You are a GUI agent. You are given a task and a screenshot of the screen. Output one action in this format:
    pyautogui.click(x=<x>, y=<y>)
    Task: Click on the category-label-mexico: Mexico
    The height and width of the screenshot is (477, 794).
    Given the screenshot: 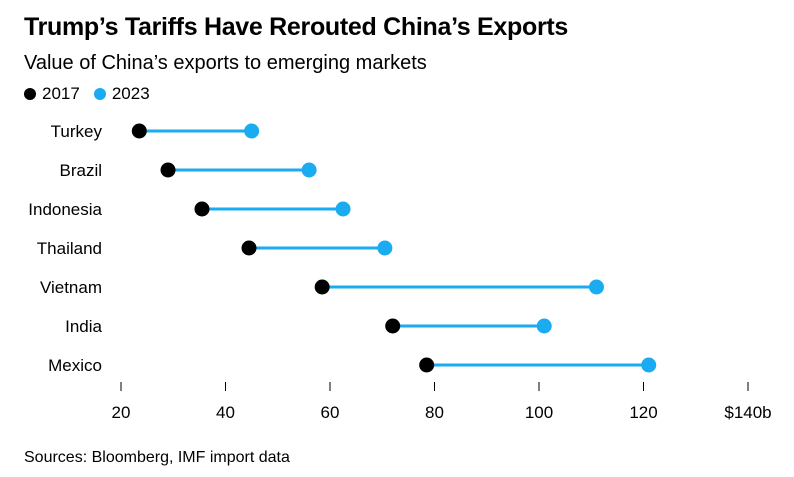 What is the action you would take?
    pyautogui.click(x=75, y=365)
    